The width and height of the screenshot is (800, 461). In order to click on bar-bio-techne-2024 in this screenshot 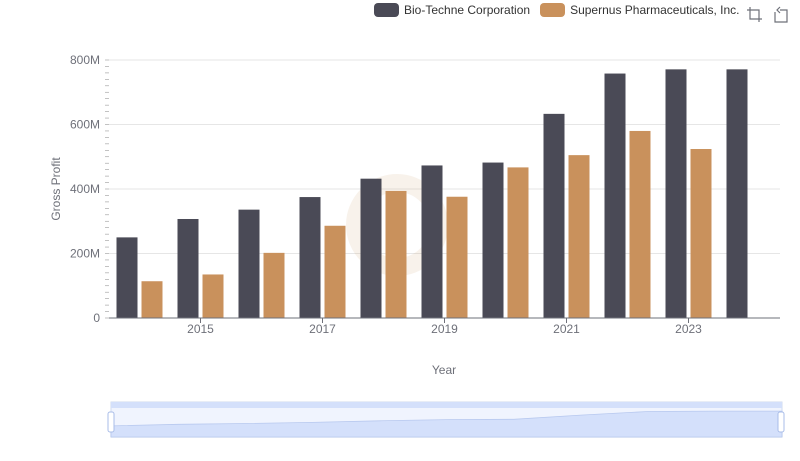, I will do `click(737, 193)`.